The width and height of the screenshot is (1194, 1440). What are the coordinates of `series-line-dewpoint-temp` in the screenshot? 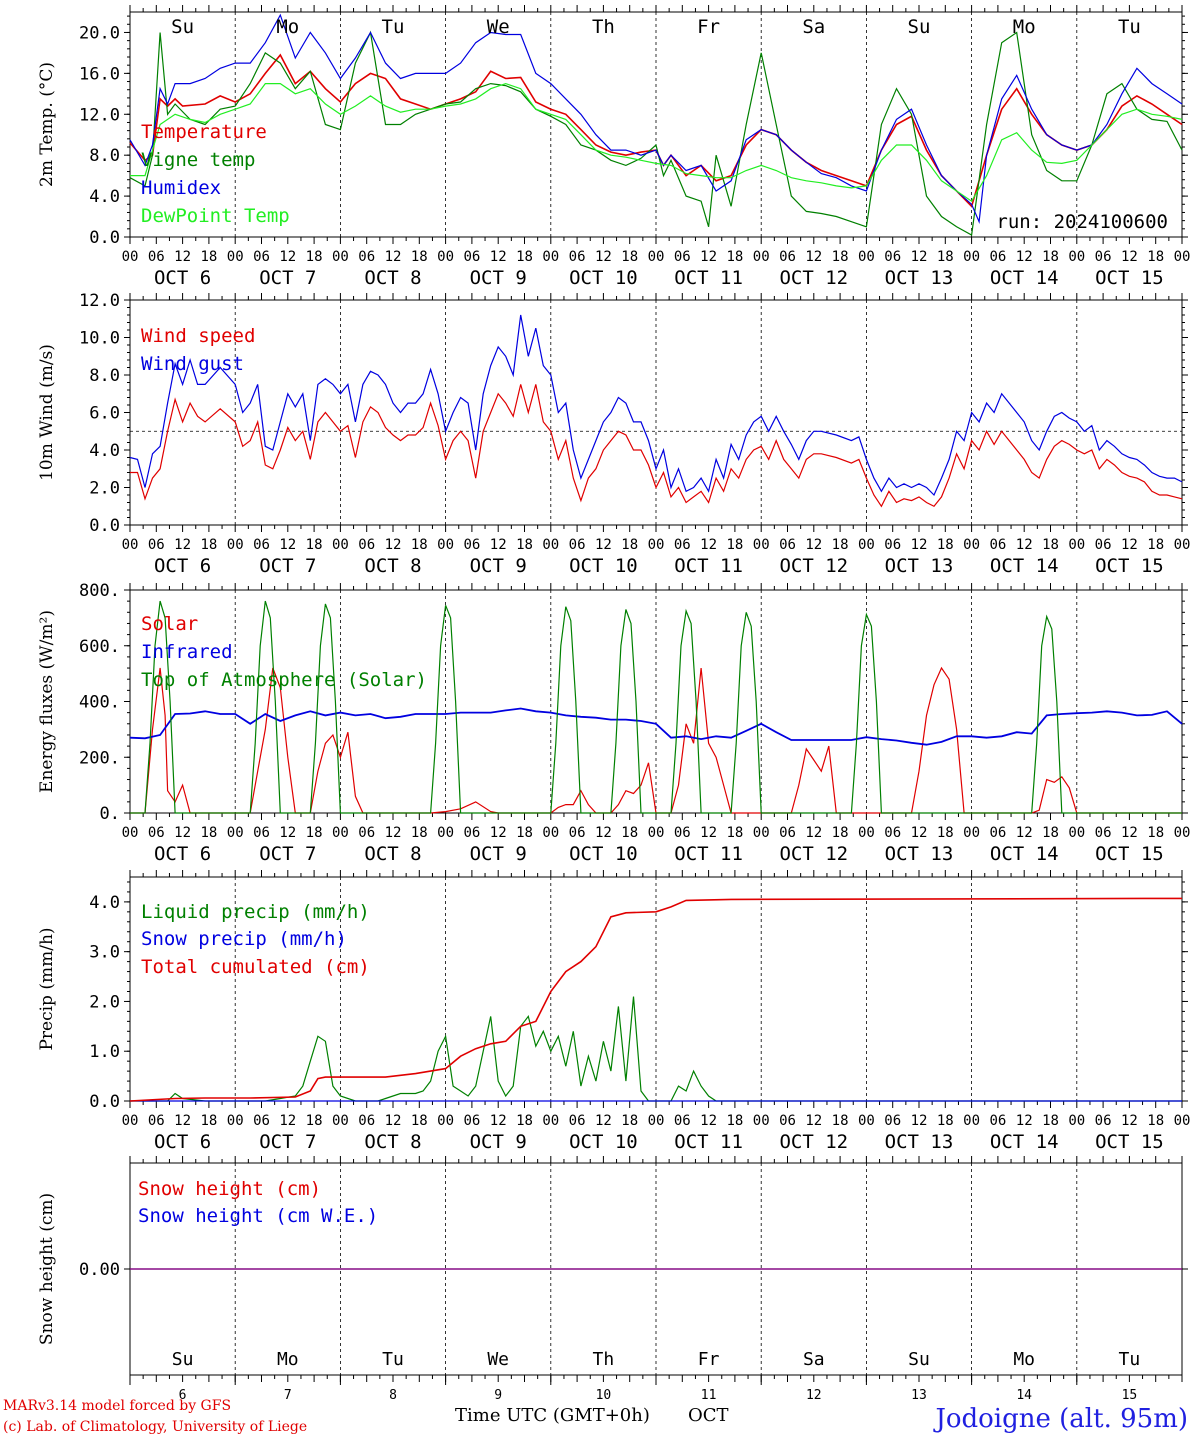 It's located at (656, 142).